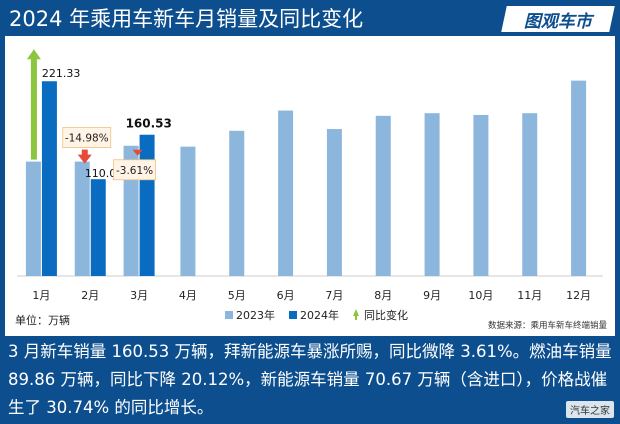 The height and width of the screenshot is (424, 620). I want to click on brand-logo-text: 图观车市, so click(558, 21).